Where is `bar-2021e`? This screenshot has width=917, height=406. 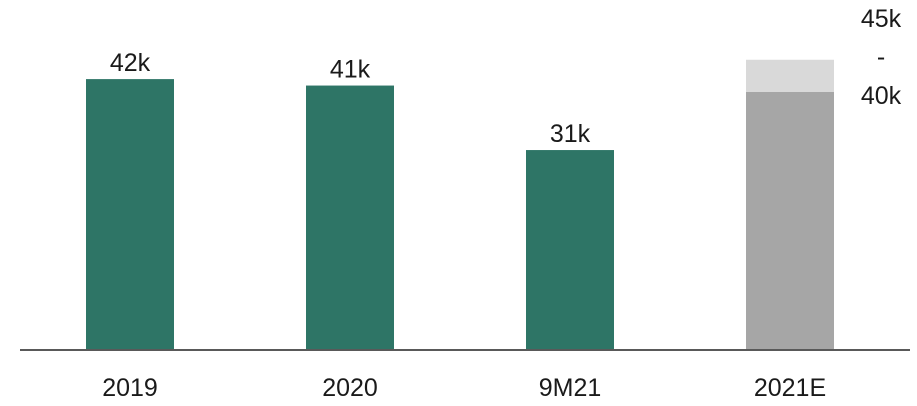 bar-2021e is located at coordinates (790, 221).